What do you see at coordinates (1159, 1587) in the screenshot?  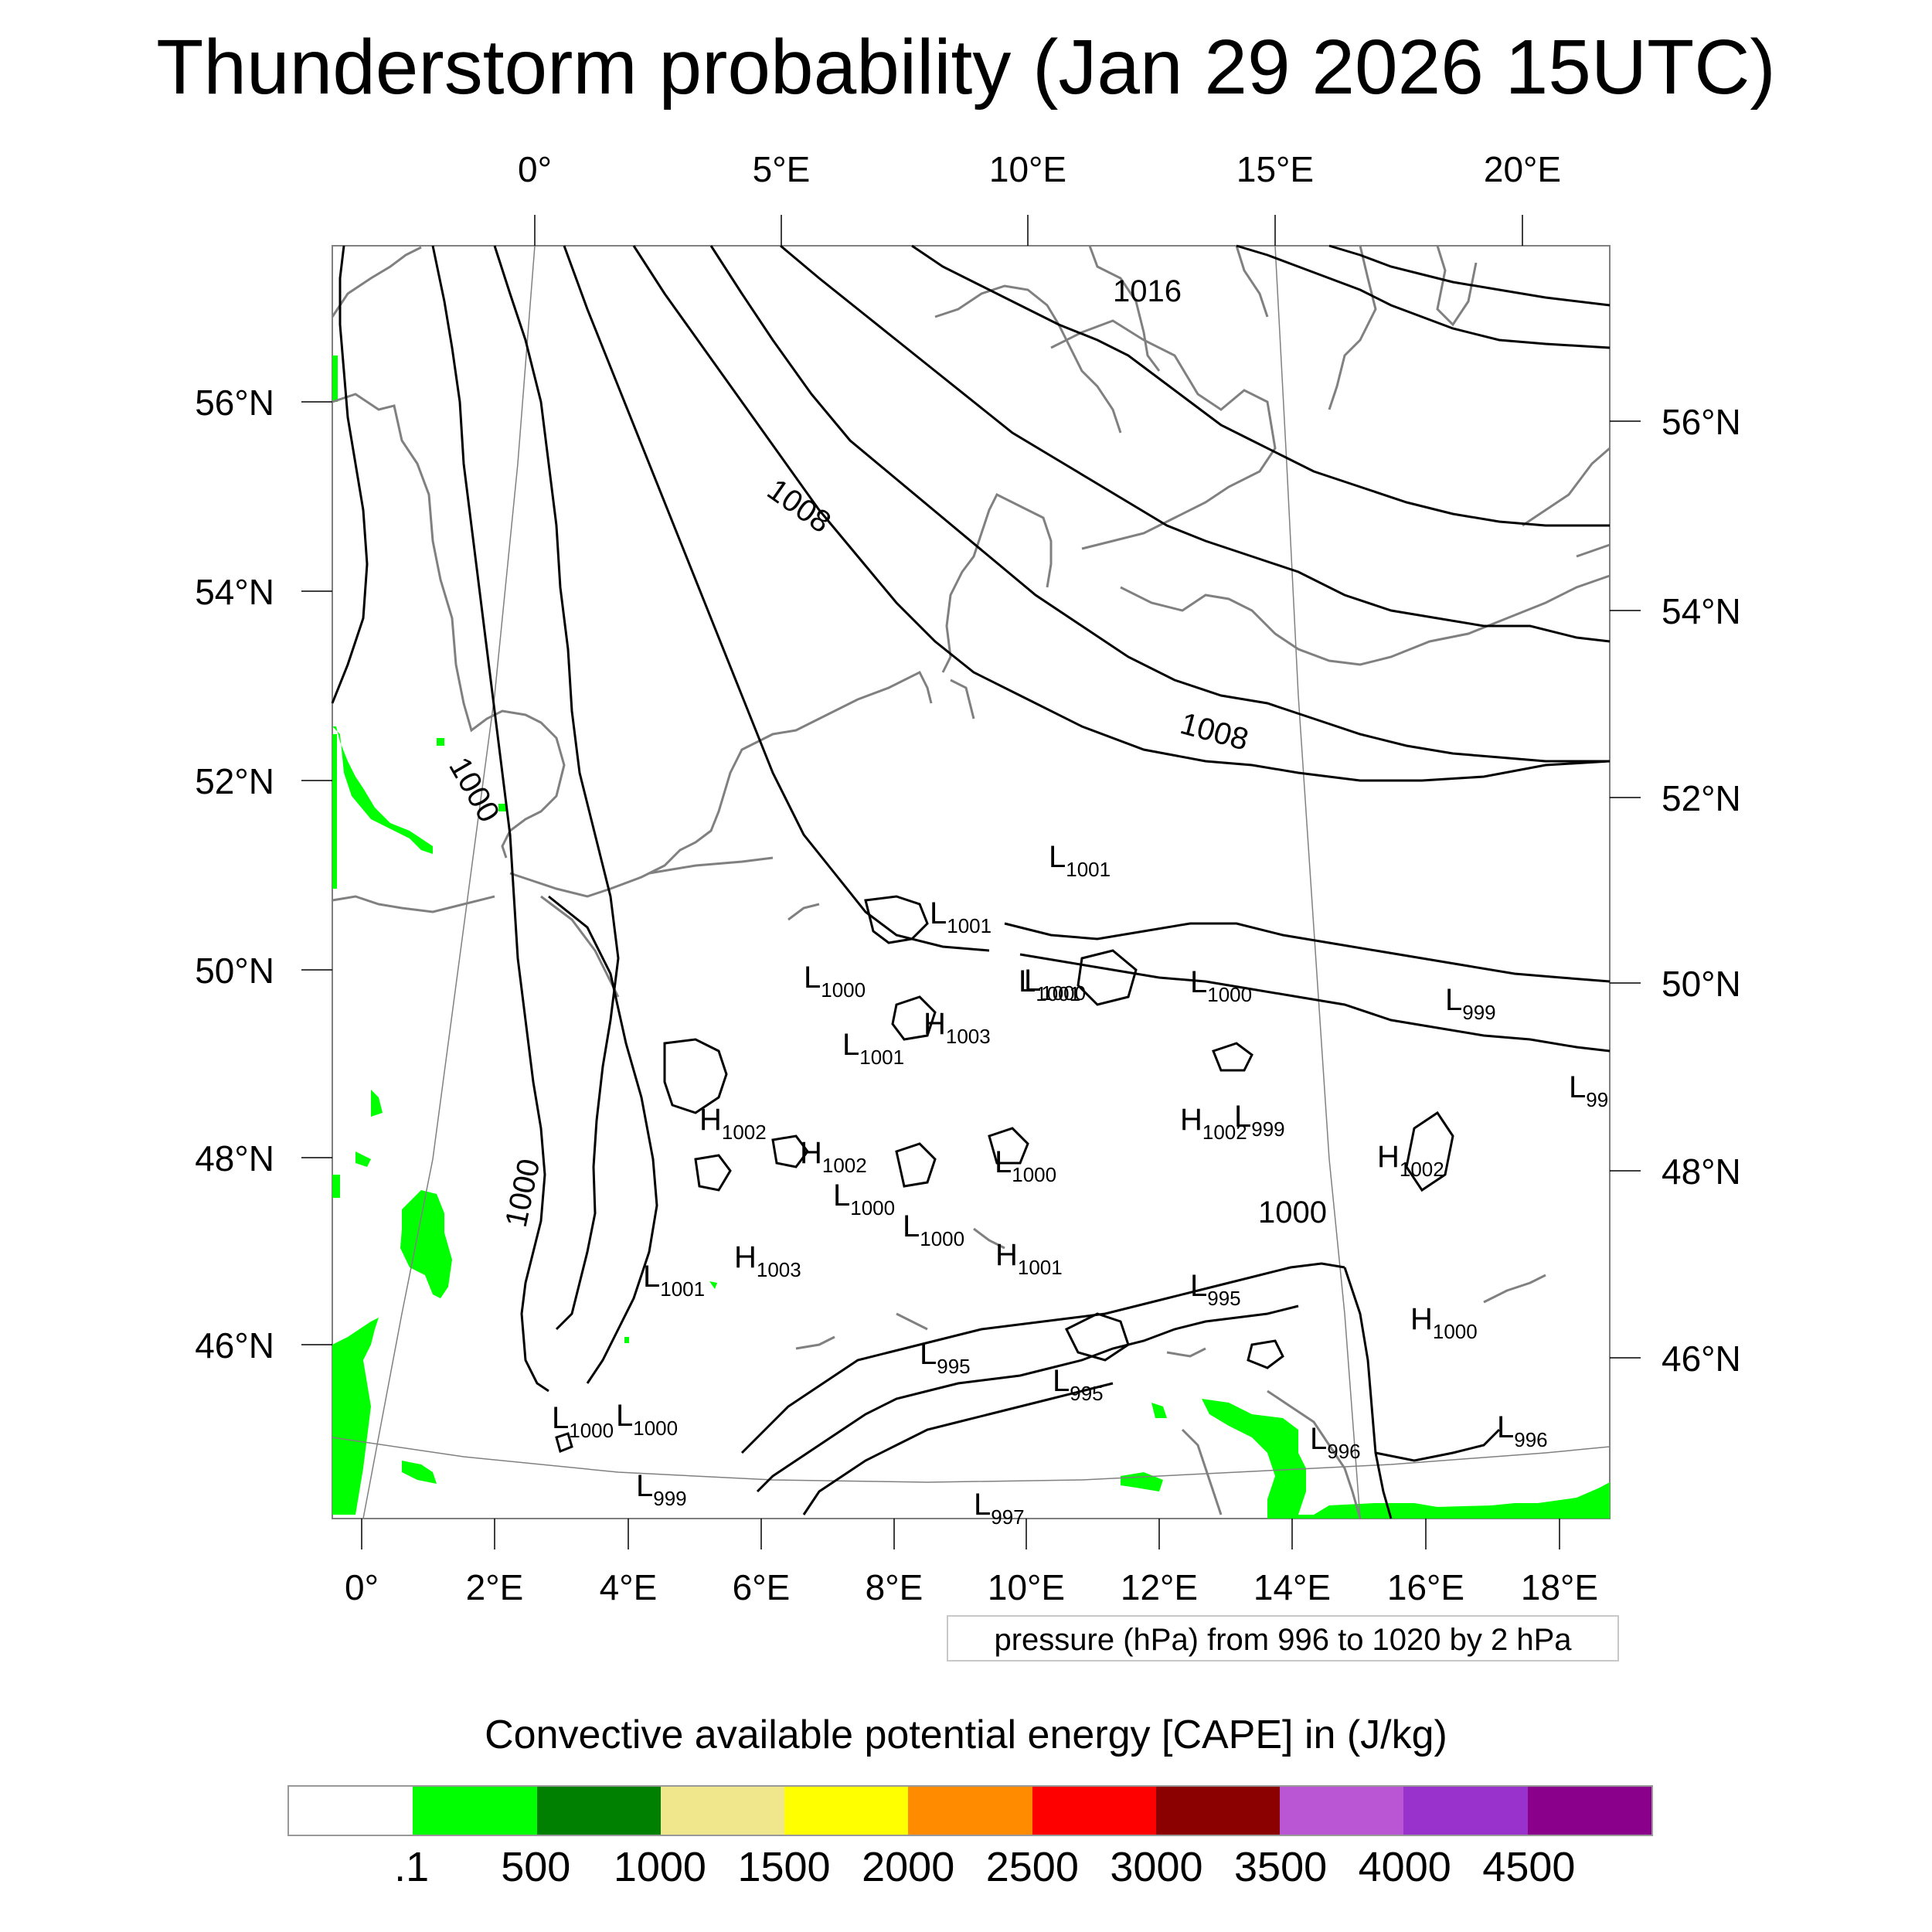 I see `bottom-lon-label: 12°E` at bounding box center [1159, 1587].